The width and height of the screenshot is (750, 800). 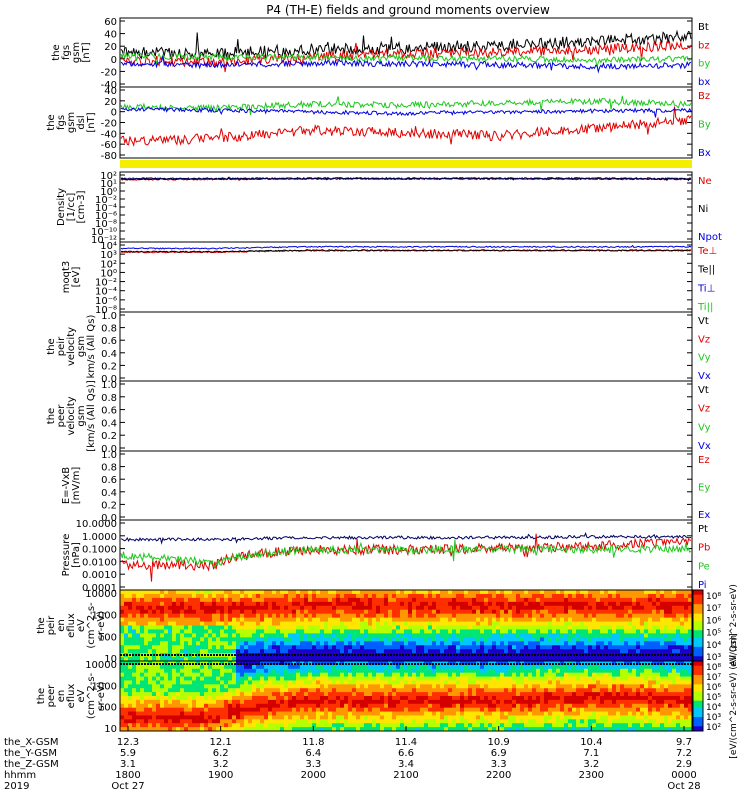 What do you see at coordinates (110, 729) in the screenshot?
I see `y-tick-label: 10` at bounding box center [110, 729].